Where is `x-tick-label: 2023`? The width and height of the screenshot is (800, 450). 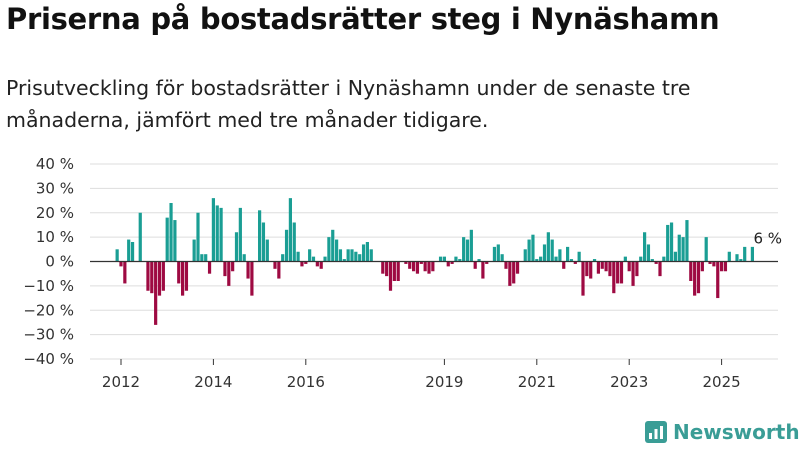 x-tick-label: 2023 is located at coordinates (629, 382).